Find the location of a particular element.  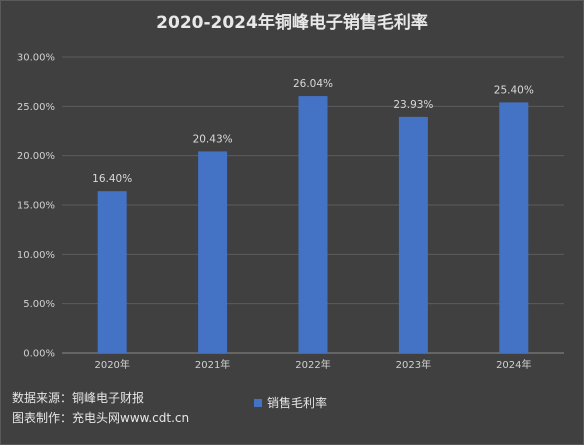

data-label: 23.93% is located at coordinates (413, 105).